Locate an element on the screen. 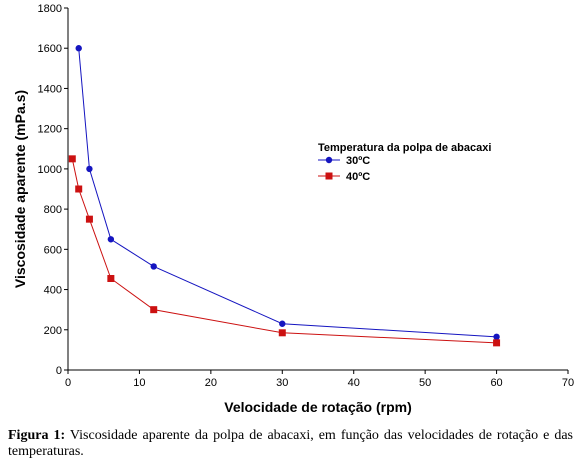  legend-item: 40ºC is located at coordinates (344, 177).